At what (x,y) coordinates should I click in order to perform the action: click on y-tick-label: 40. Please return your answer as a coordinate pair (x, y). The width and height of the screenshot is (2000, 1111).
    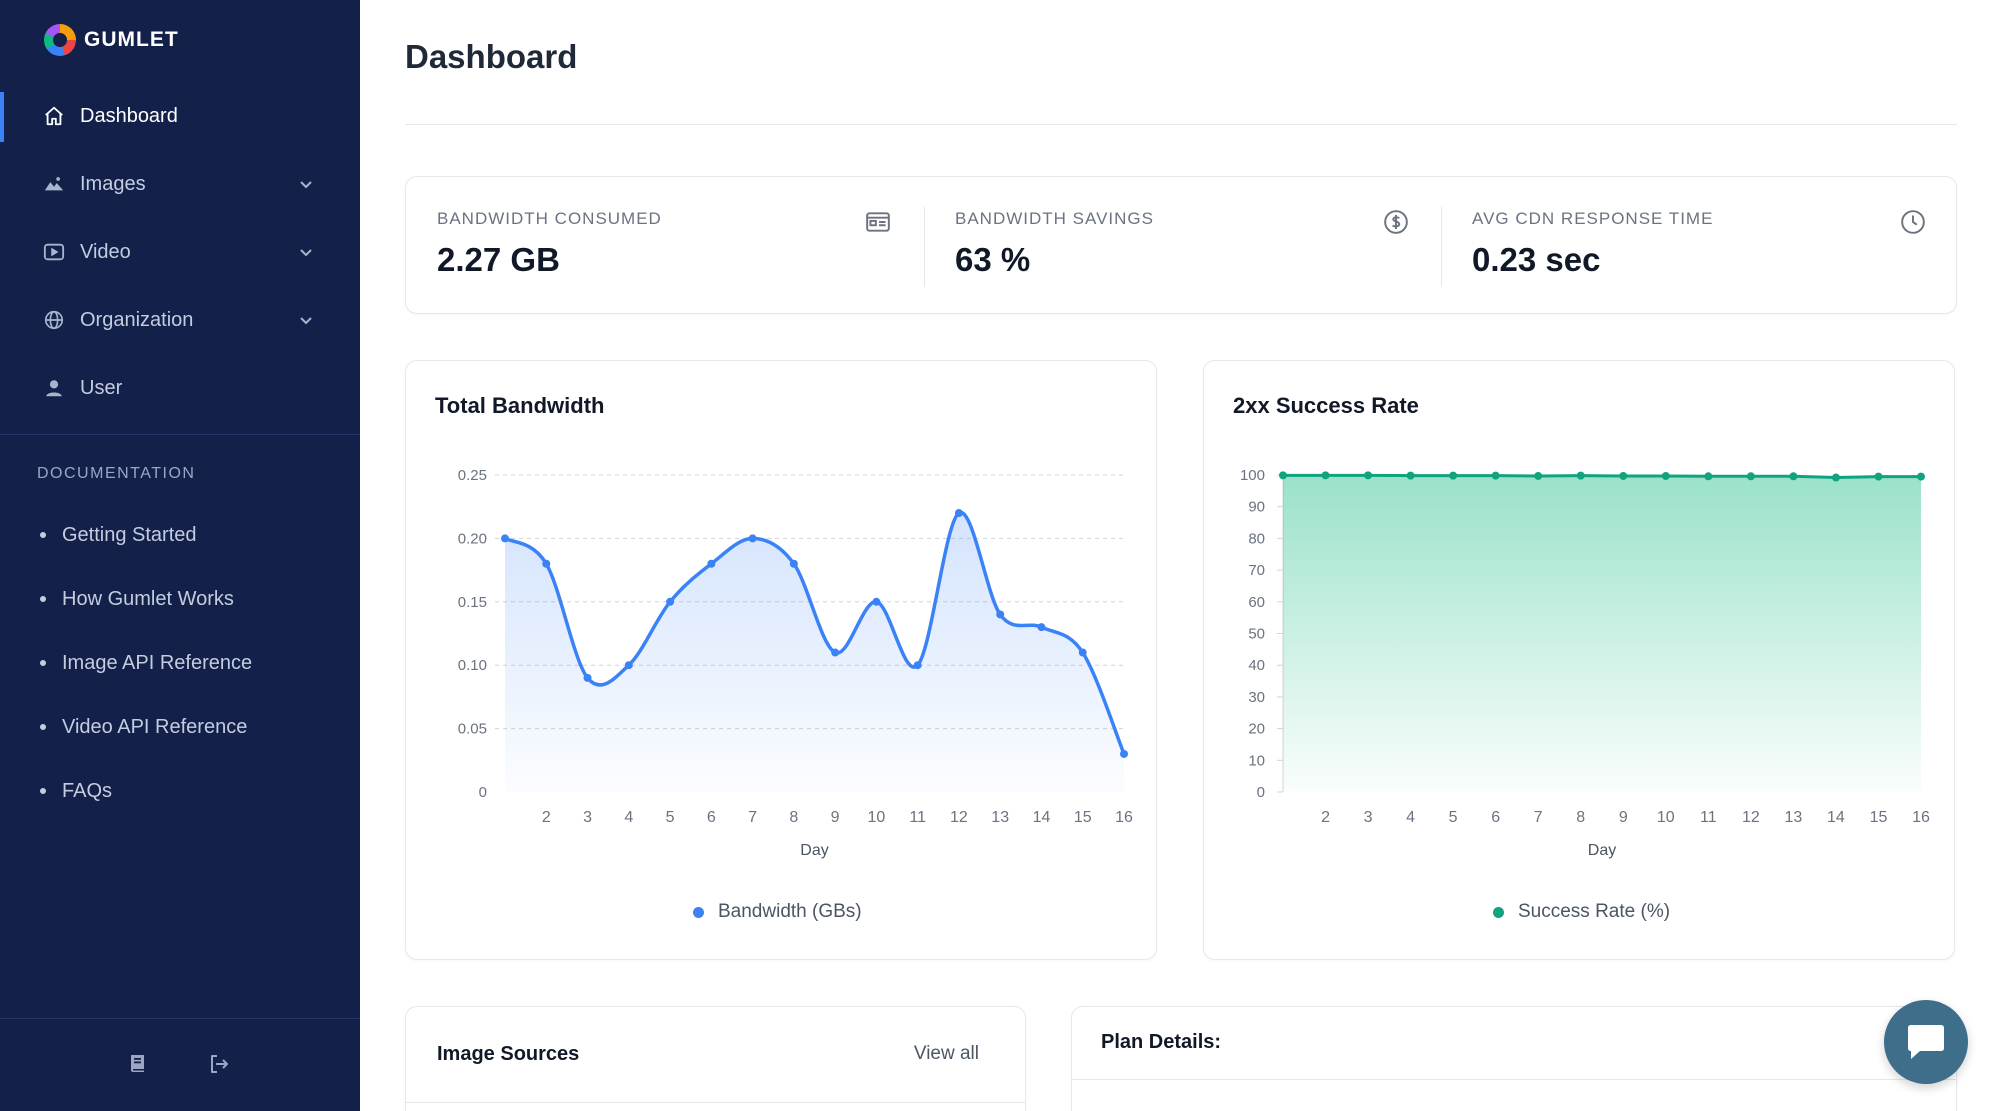
    Looking at the image, I should click on (1256, 665).